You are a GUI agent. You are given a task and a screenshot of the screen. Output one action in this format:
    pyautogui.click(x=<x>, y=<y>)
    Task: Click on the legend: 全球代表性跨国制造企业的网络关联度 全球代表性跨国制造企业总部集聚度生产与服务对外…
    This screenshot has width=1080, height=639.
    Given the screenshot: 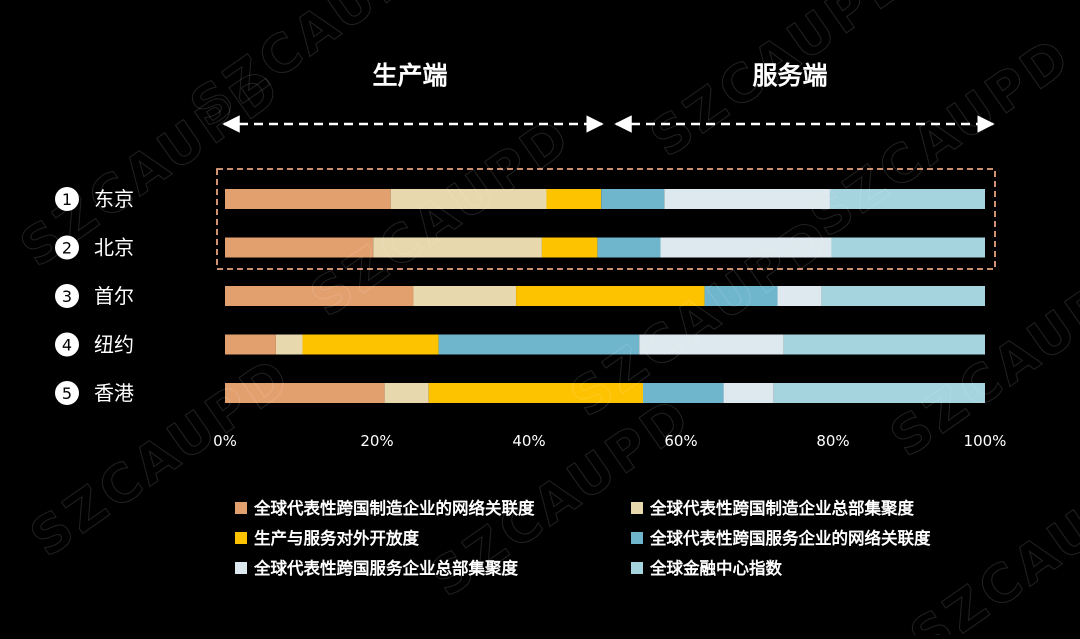 What is the action you would take?
    pyautogui.click(x=583, y=538)
    